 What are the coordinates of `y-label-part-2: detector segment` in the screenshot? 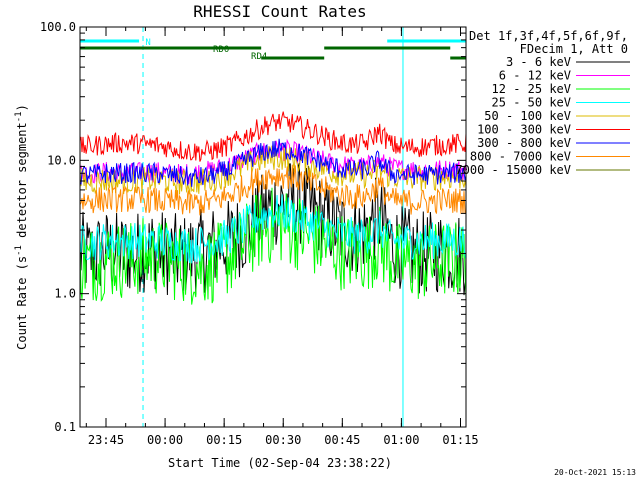 It's located at (22, 183).